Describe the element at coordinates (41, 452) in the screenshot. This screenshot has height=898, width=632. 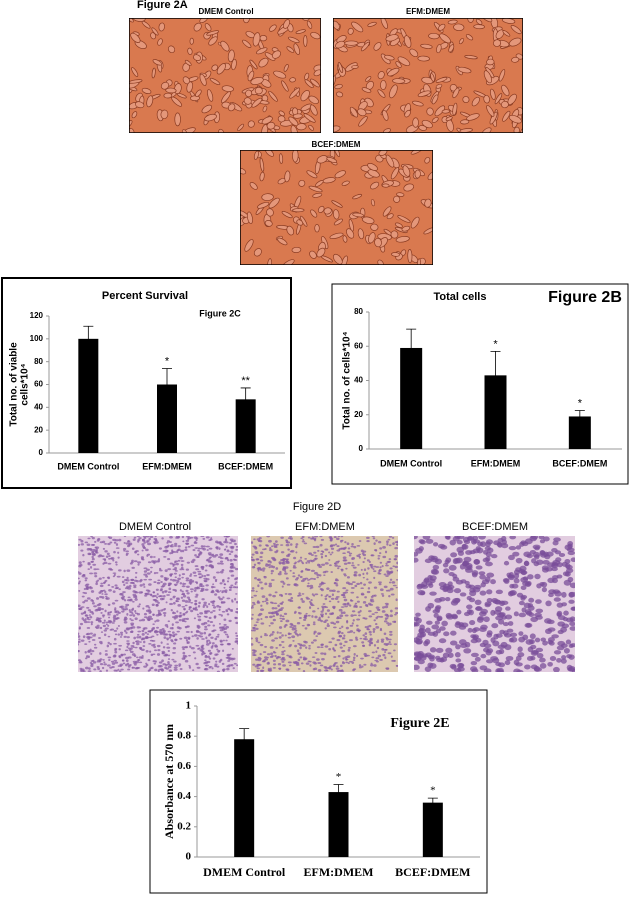
I see `y-tick-label: 0` at that location.